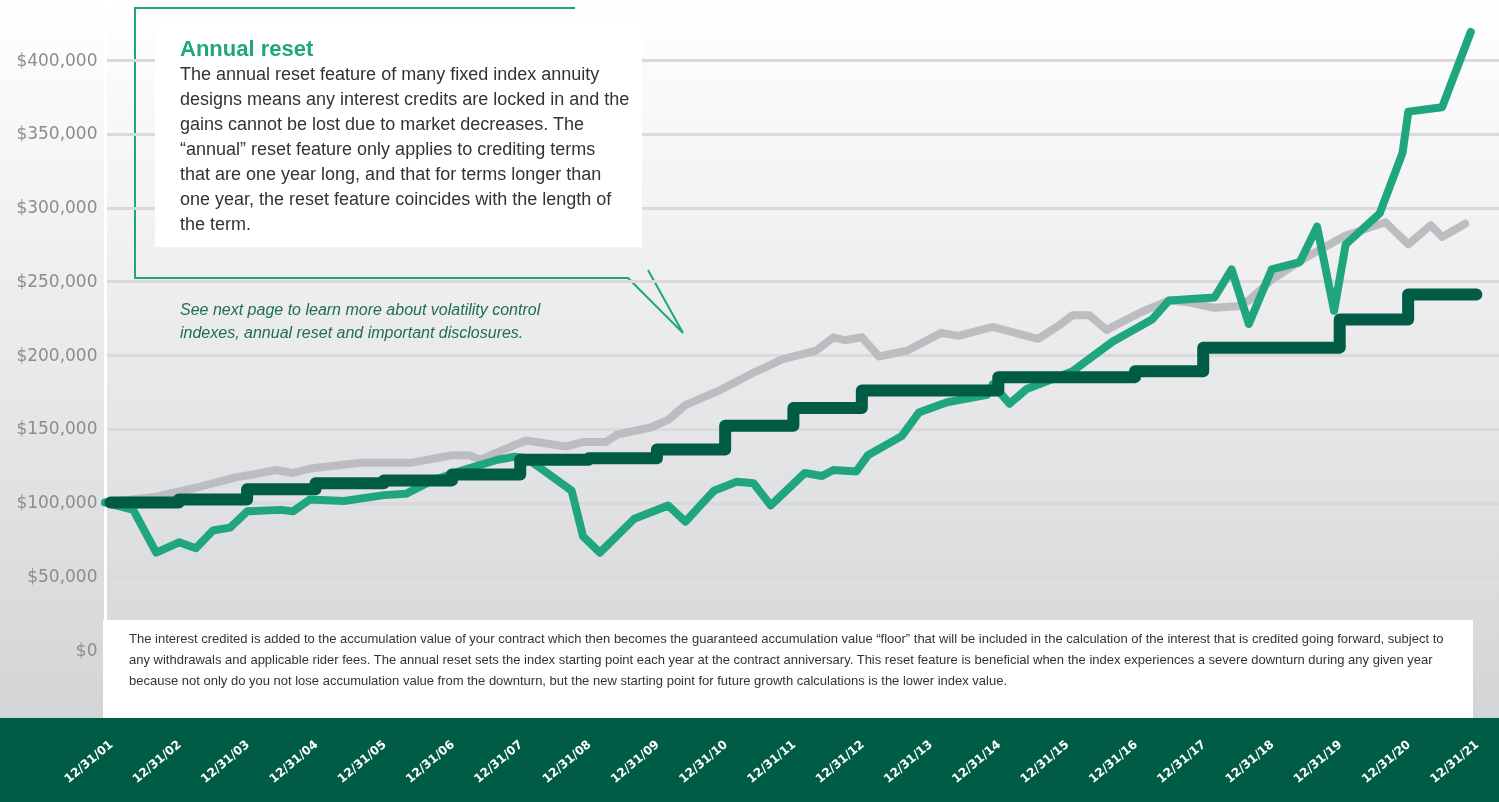  I want to click on y-tick-label: $50,000, so click(62, 575).